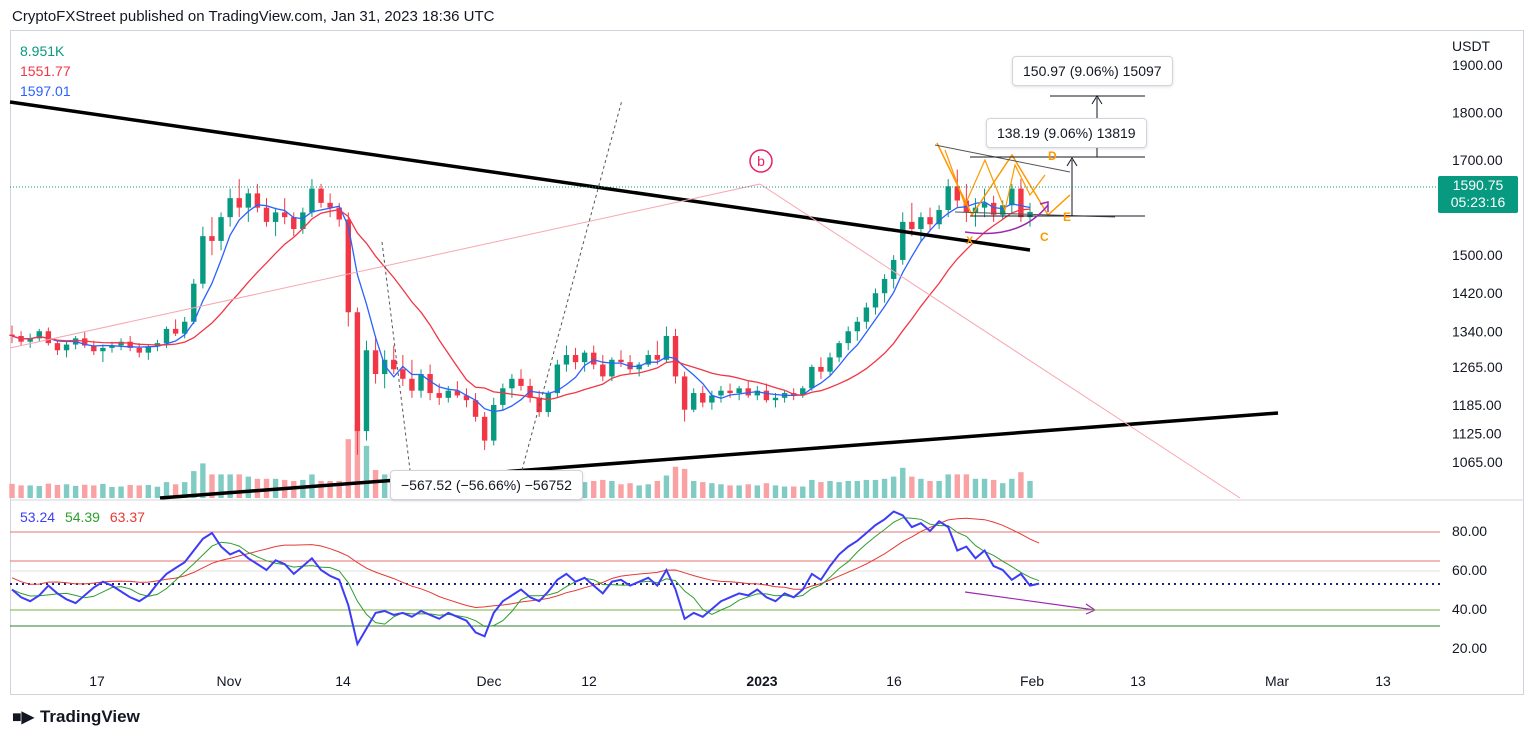  I want to click on time-tick-label: 16, so click(894, 681).